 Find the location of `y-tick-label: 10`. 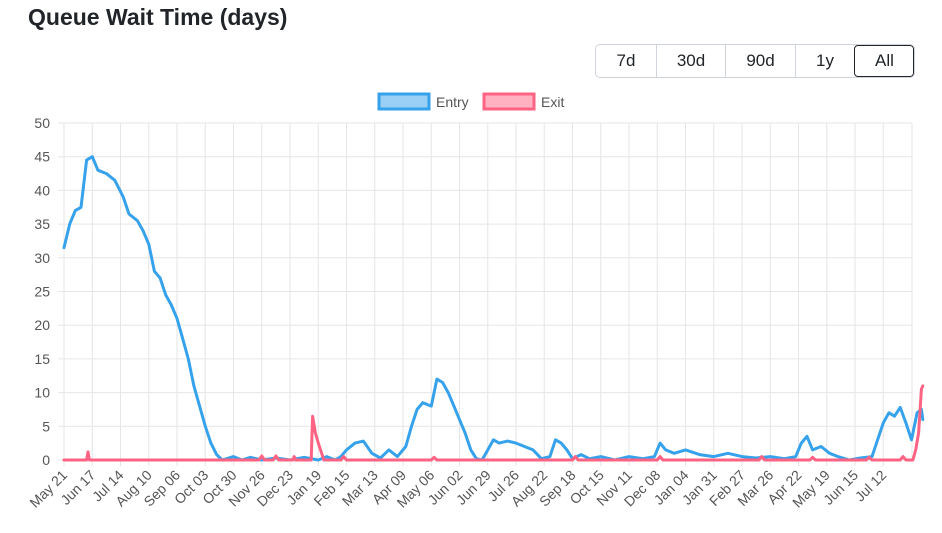

y-tick-label: 10 is located at coordinates (42, 393).